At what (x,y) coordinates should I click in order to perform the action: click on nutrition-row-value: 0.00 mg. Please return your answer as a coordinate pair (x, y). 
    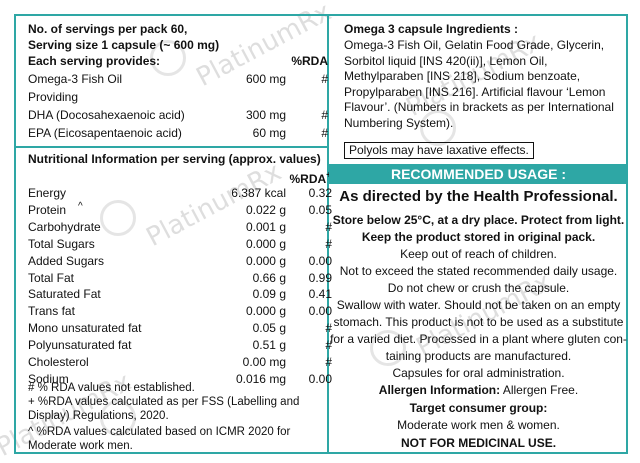
    Looking at the image, I should click on (264, 362).